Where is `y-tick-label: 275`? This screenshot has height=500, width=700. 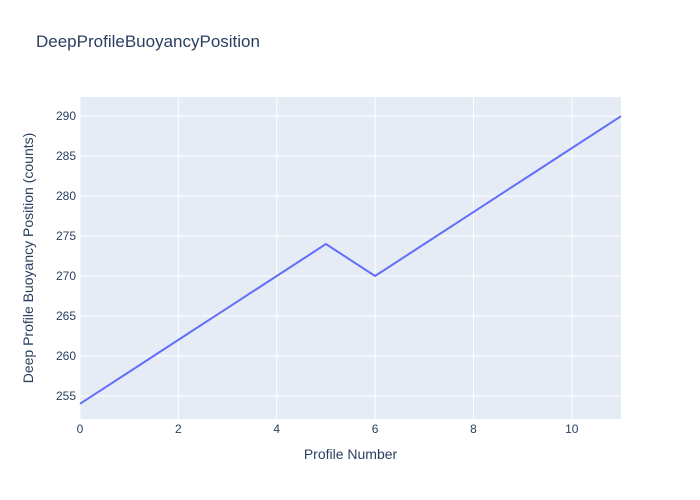 y-tick-label: 275 is located at coordinates (66, 236).